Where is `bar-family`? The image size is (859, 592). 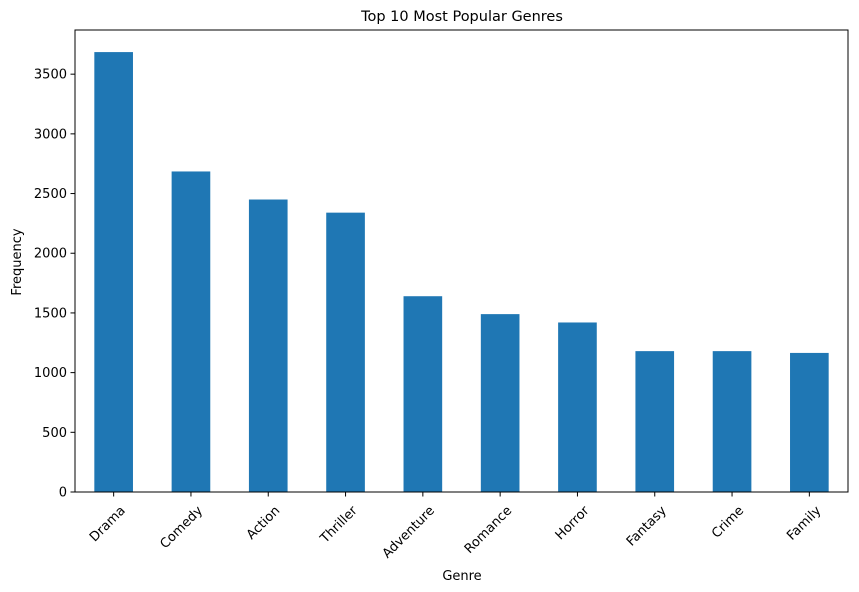 bar-family is located at coordinates (809, 422).